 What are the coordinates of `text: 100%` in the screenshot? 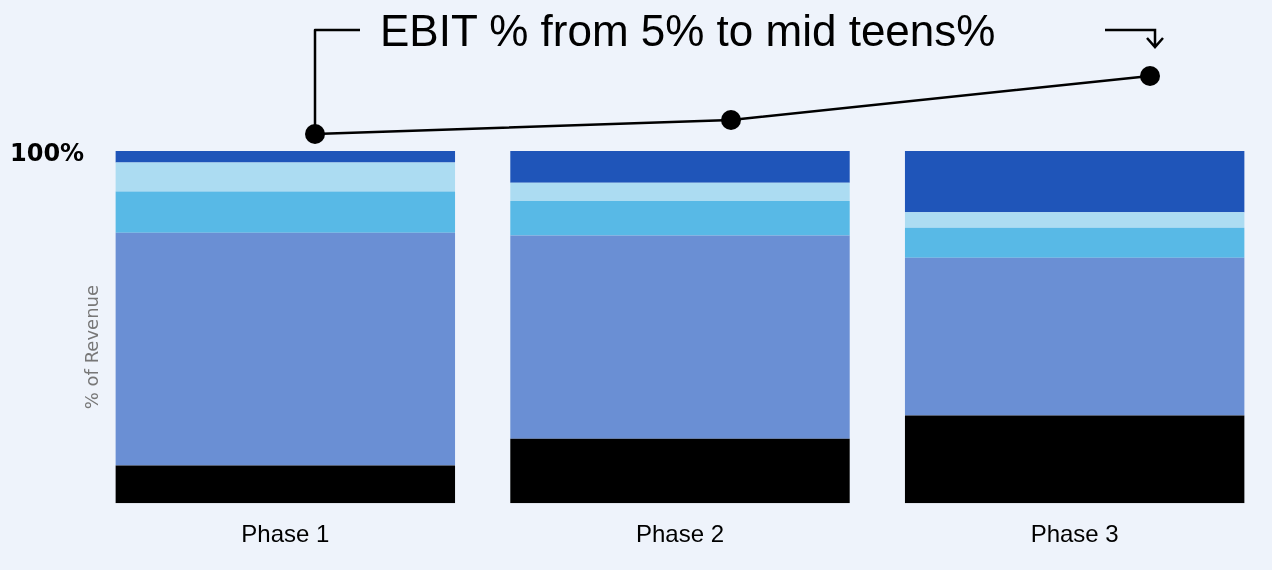 It's located at (47, 153).